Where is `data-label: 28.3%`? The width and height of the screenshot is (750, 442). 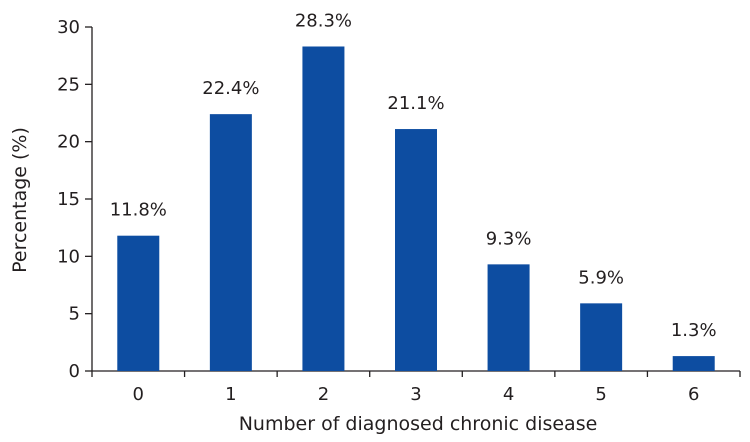 data-label: 28.3% is located at coordinates (323, 20).